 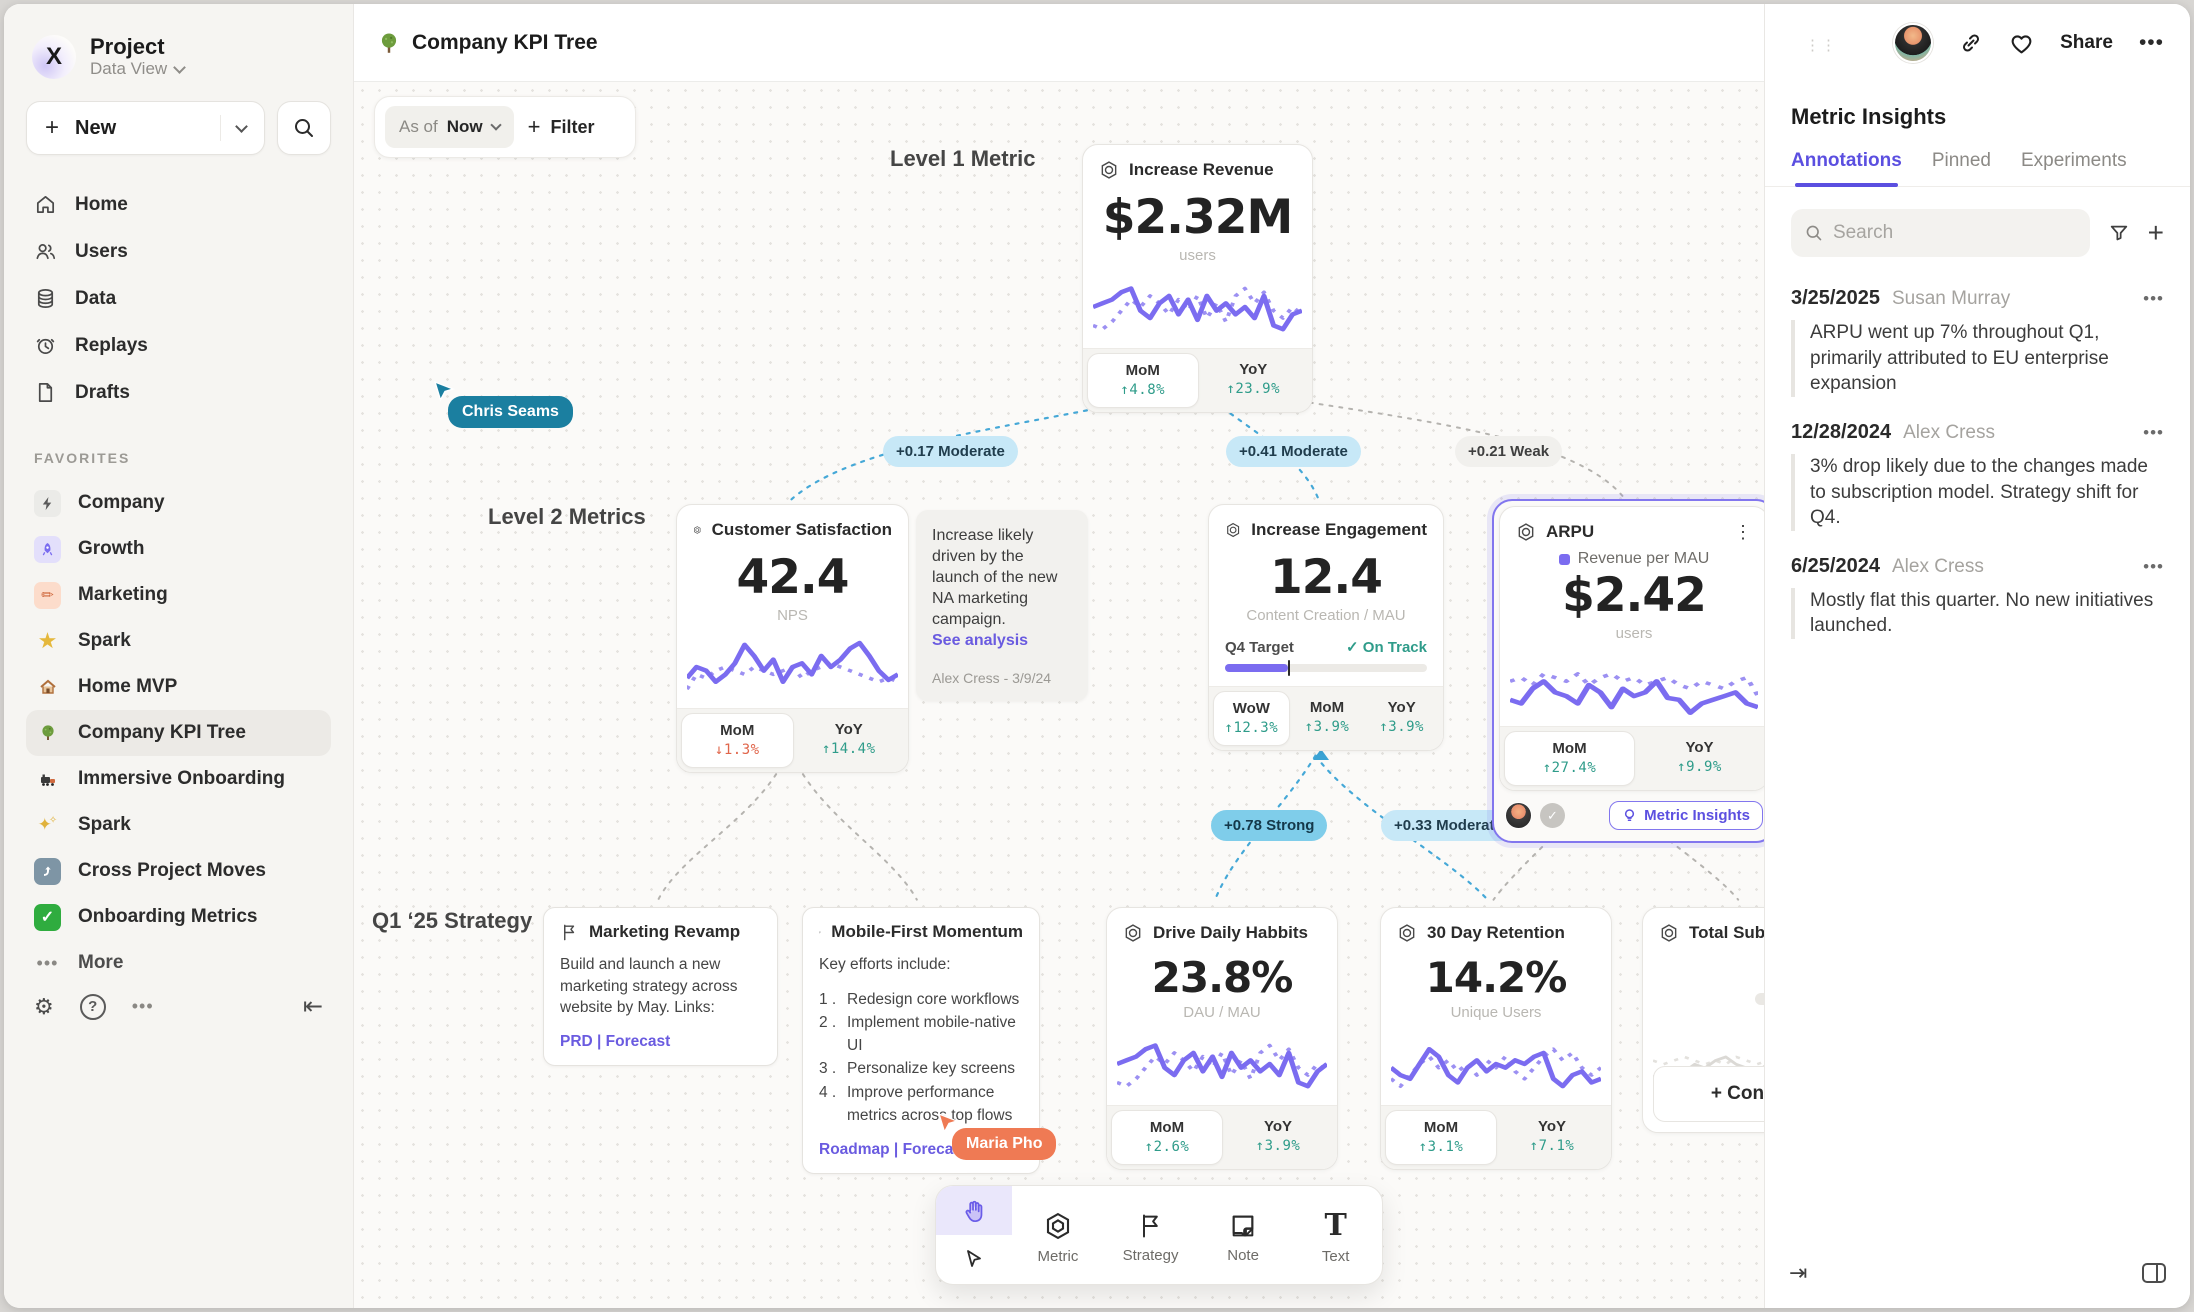 I want to click on stat-yoy: YoY ↑9.9%, so click(x=1699, y=757).